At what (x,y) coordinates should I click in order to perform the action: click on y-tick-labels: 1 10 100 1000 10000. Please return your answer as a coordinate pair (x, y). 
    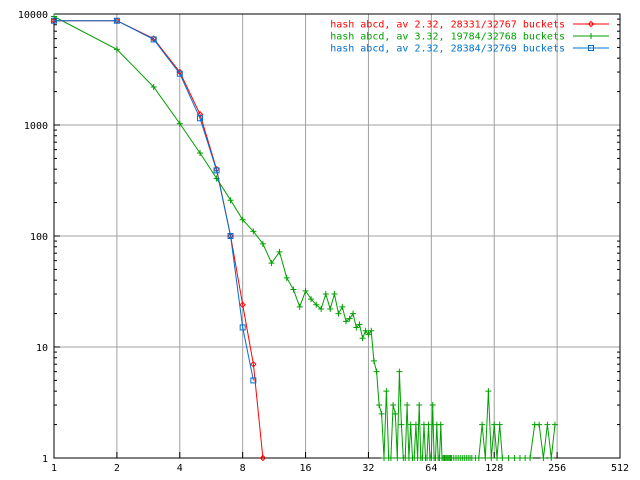
    Looking at the image, I should click on (33, 237).